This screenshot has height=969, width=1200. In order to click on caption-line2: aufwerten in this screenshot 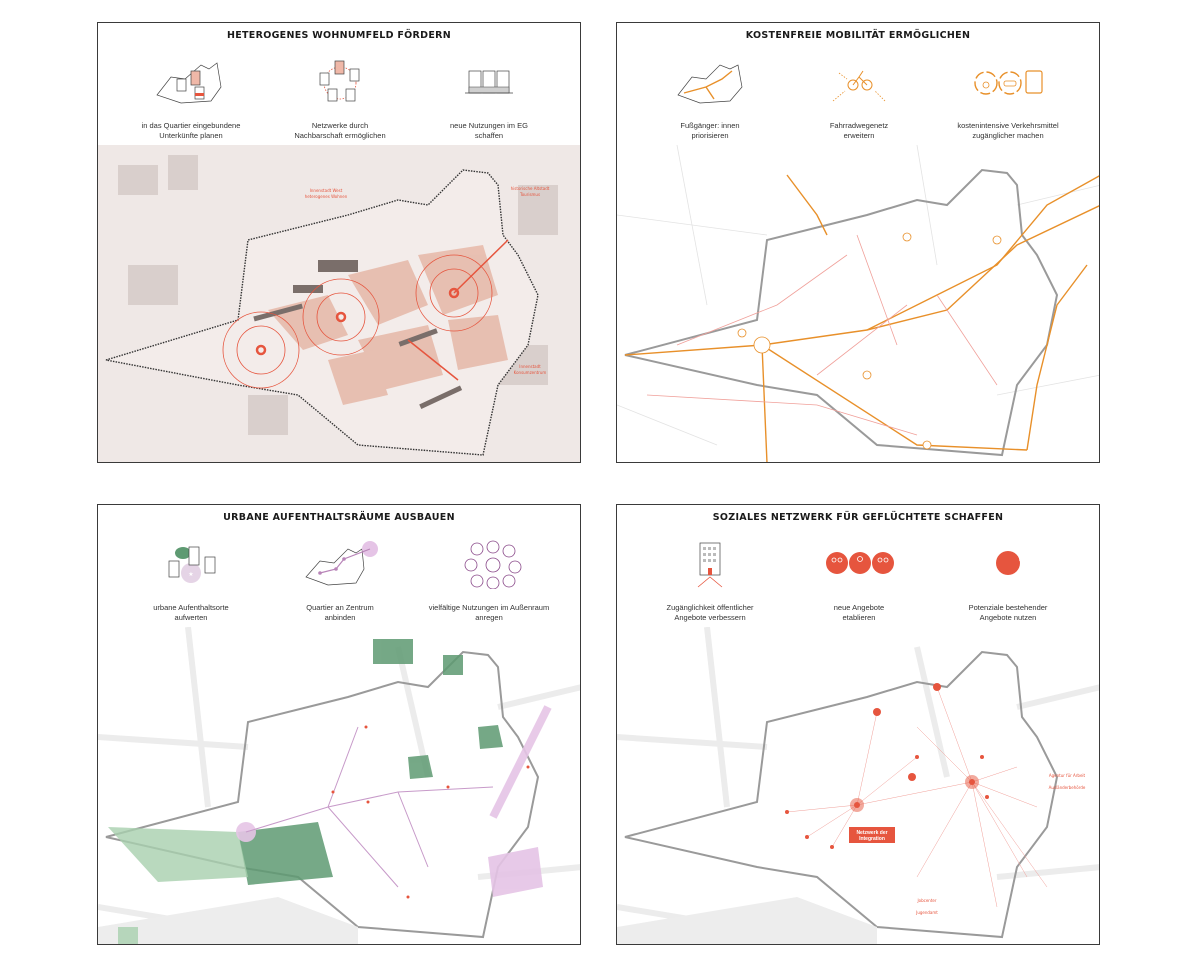, I will do `click(191, 617)`.